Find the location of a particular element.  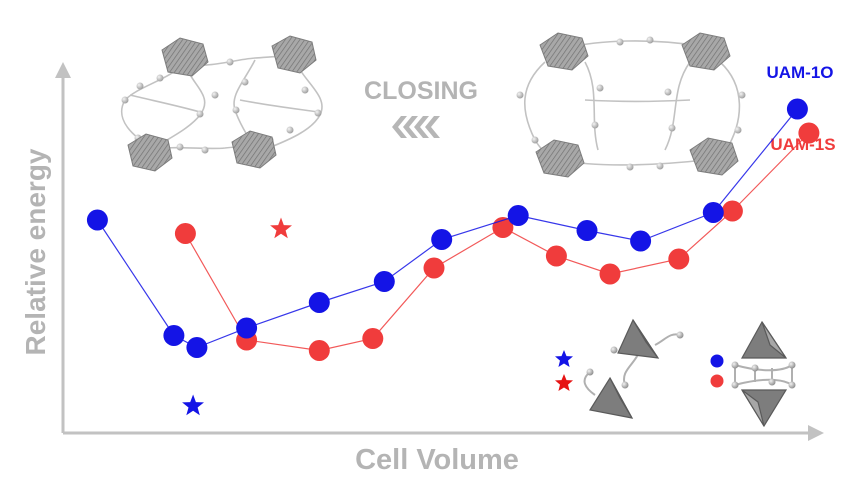

open-framework-illustration is located at coordinates (631, 105).